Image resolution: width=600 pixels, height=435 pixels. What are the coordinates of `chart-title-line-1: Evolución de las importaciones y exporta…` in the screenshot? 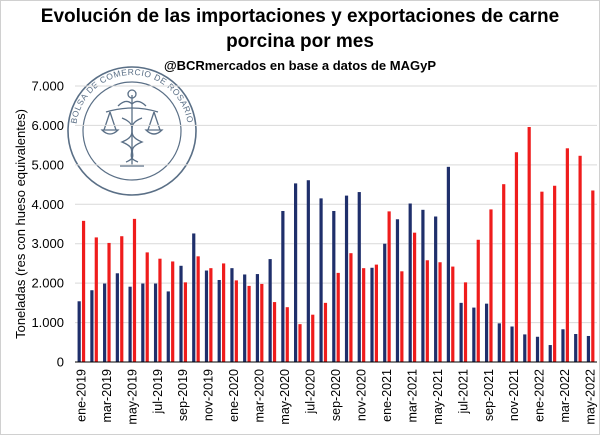 It's located at (300, 16).